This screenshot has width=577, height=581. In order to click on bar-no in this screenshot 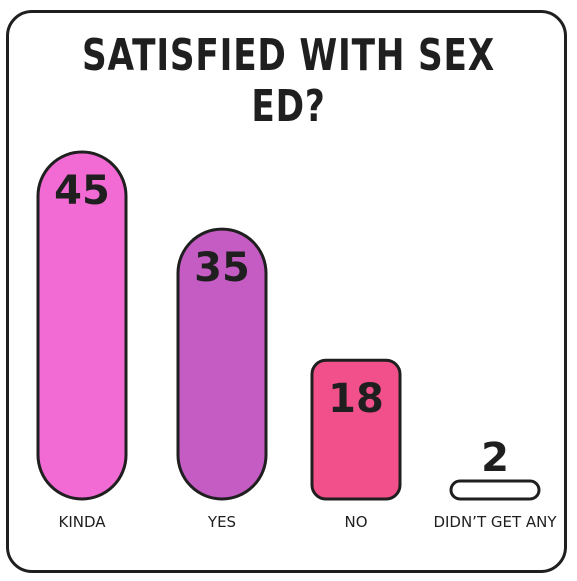, I will do `click(356, 429)`.